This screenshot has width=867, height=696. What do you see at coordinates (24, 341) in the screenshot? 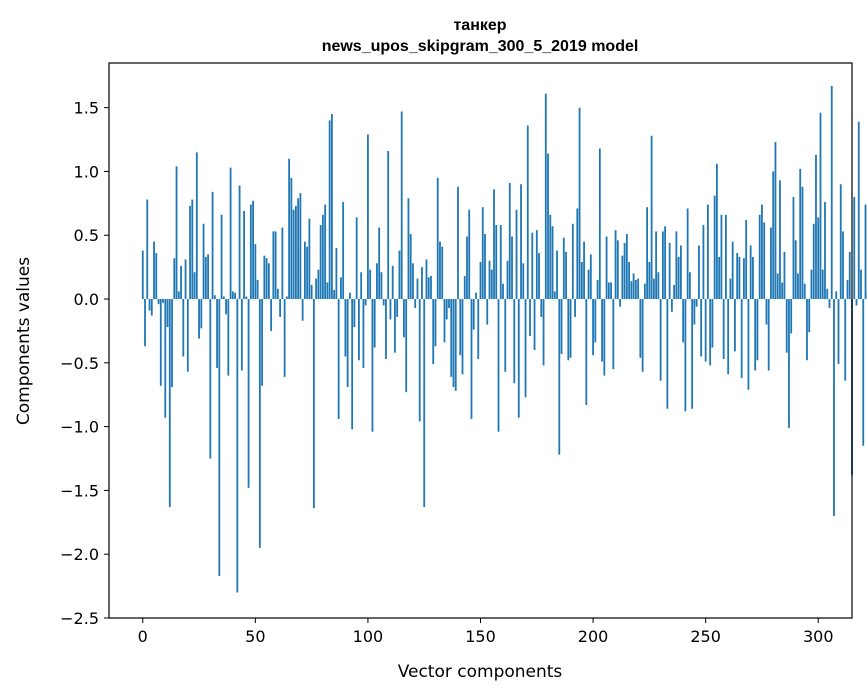
I see `y-axis-label: Components values` at bounding box center [24, 341].